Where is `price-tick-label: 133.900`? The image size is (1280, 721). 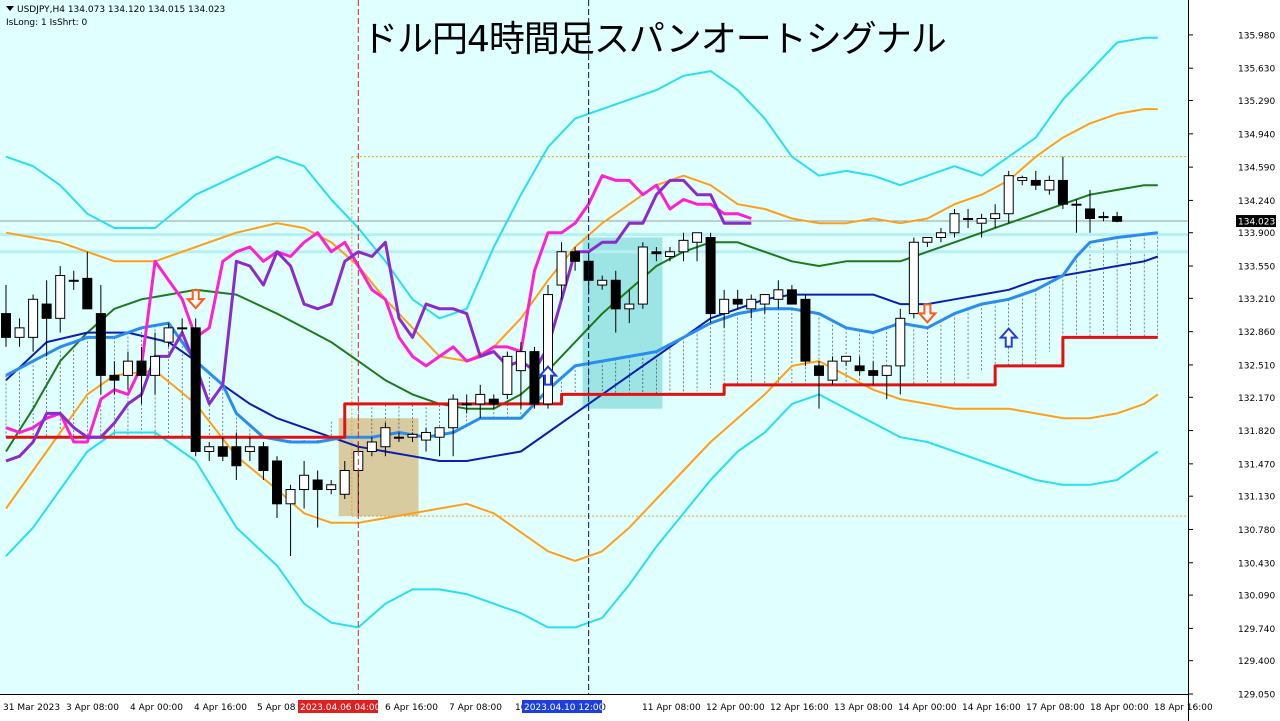 price-tick-label: 133.900 is located at coordinates (1256, 234).